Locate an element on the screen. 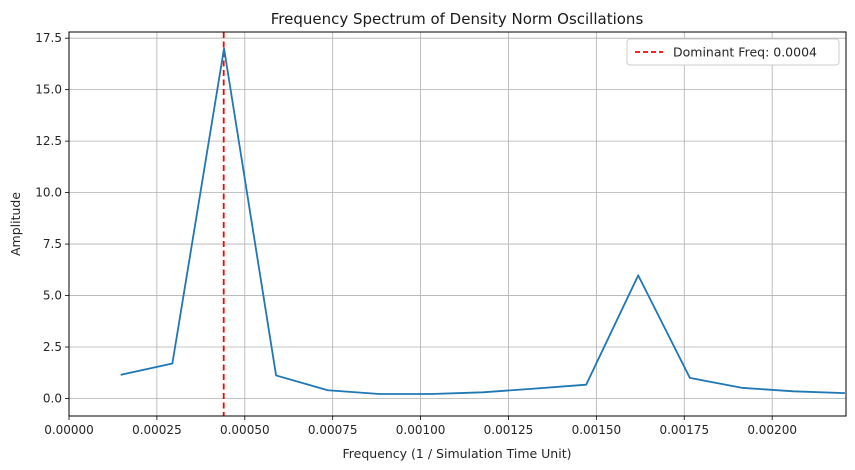 The height and width of the screenshot is (470, 855). x-tick-label: 0.00150 is located at coordinates (597, 430).